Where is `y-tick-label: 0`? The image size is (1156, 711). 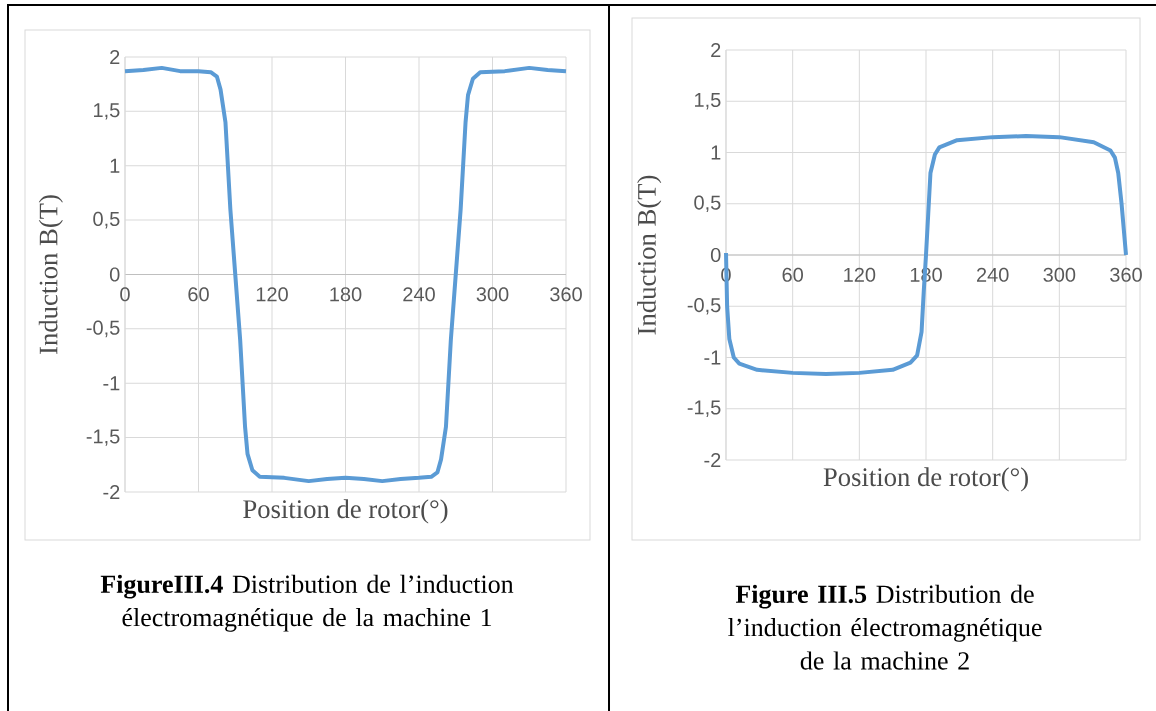 y-tick-label: 0 is located at coordinates (715, 255).